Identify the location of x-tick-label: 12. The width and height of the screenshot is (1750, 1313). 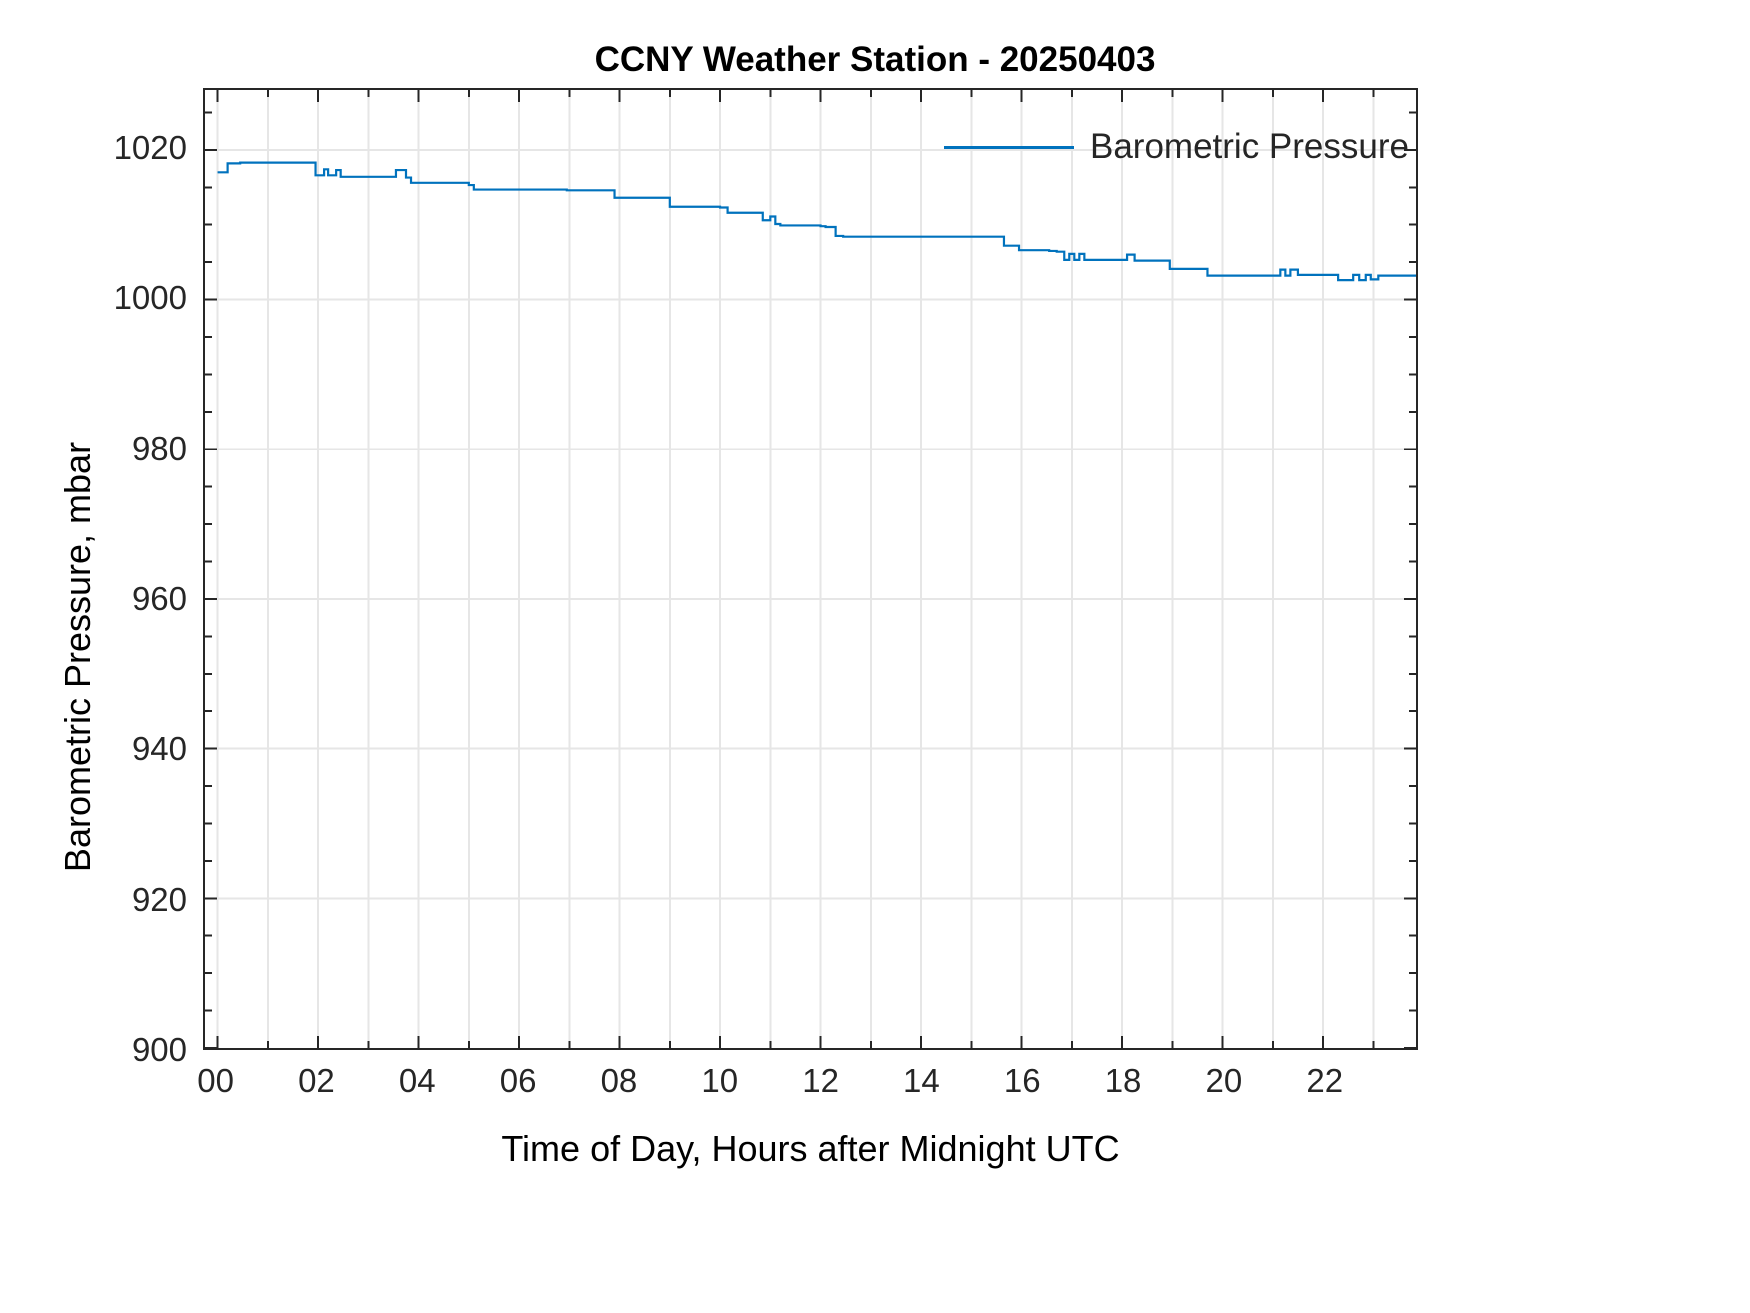
(820, 1080).